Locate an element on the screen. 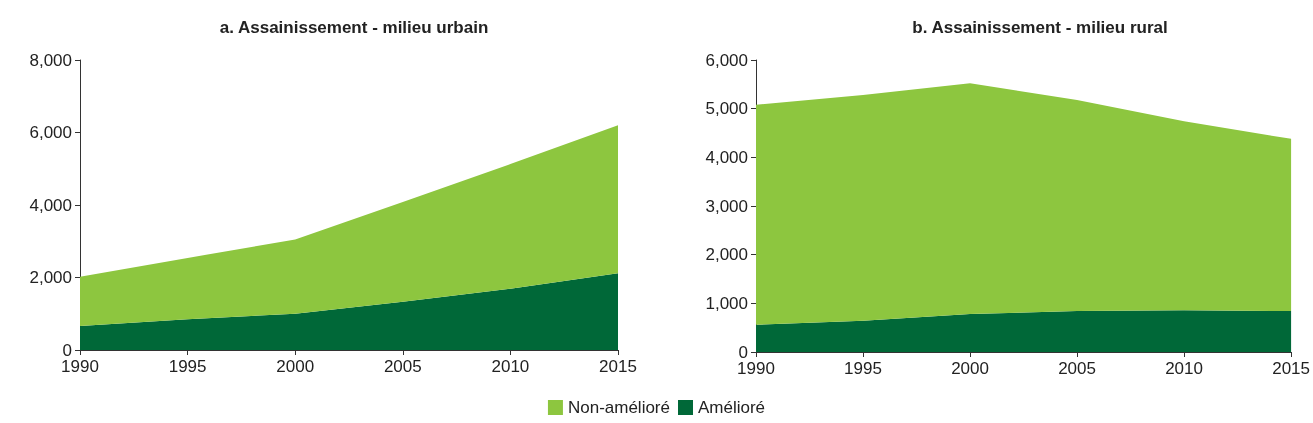 The height and width of the screenshot is (423, 1313). y-tick-label: 1,000 is located at coordinates (726, 303).